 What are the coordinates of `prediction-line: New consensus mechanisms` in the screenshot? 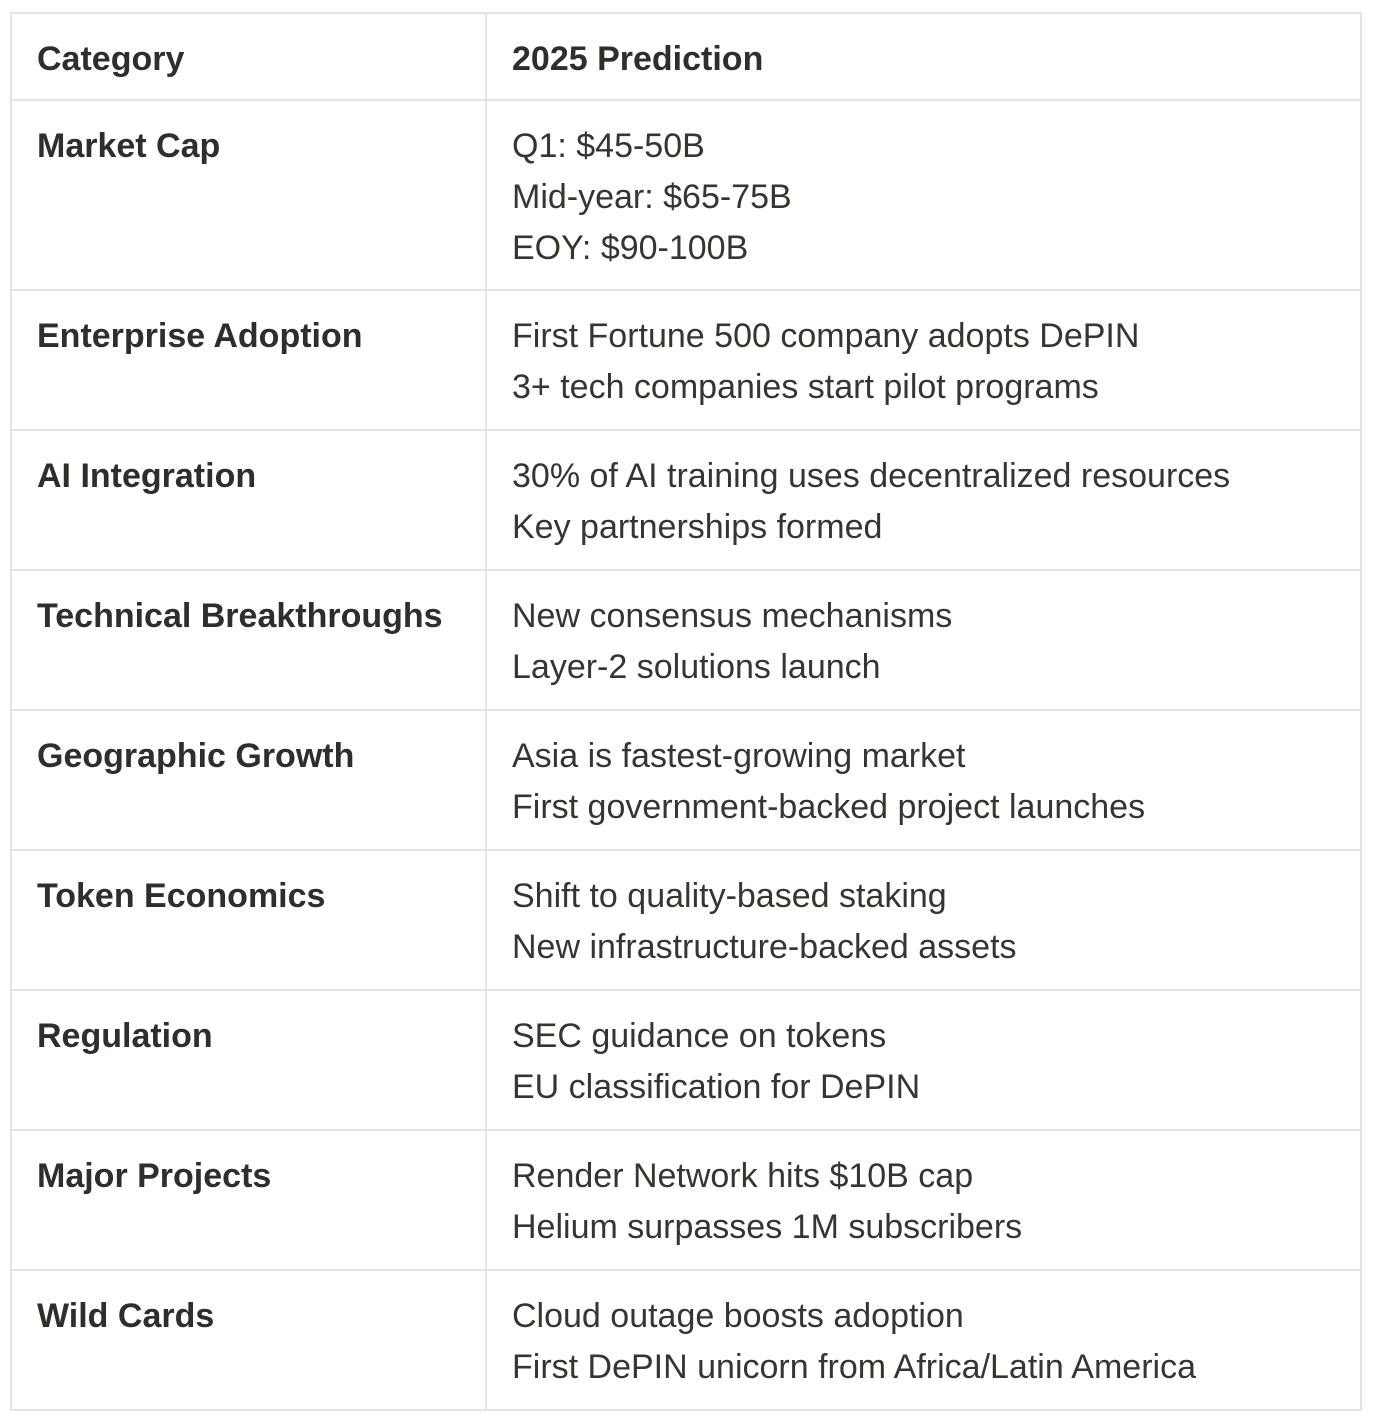 It's located at (732, 616).